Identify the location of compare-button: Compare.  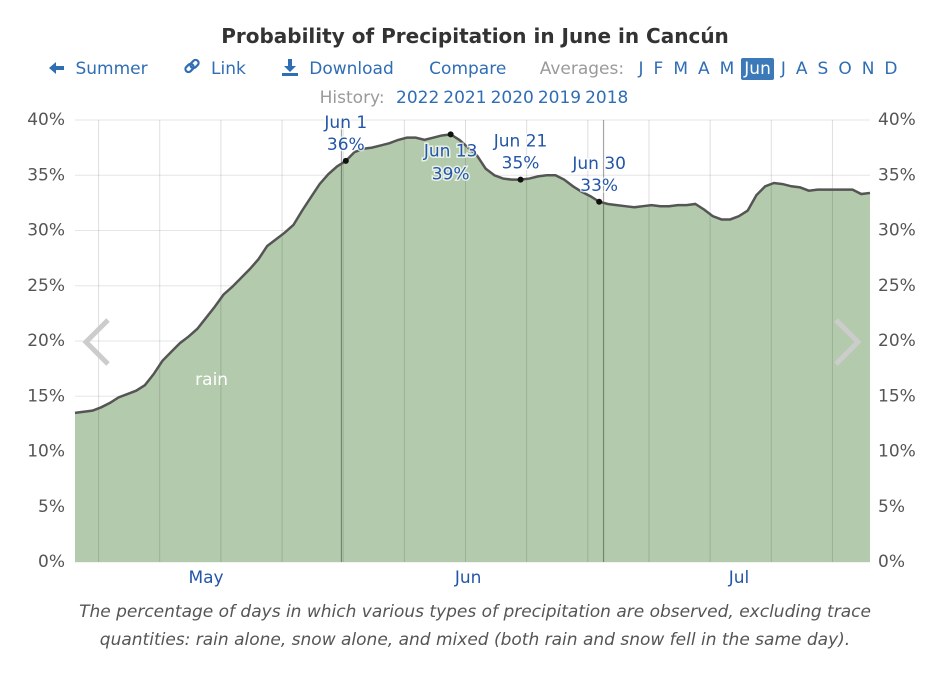
(468, 69).